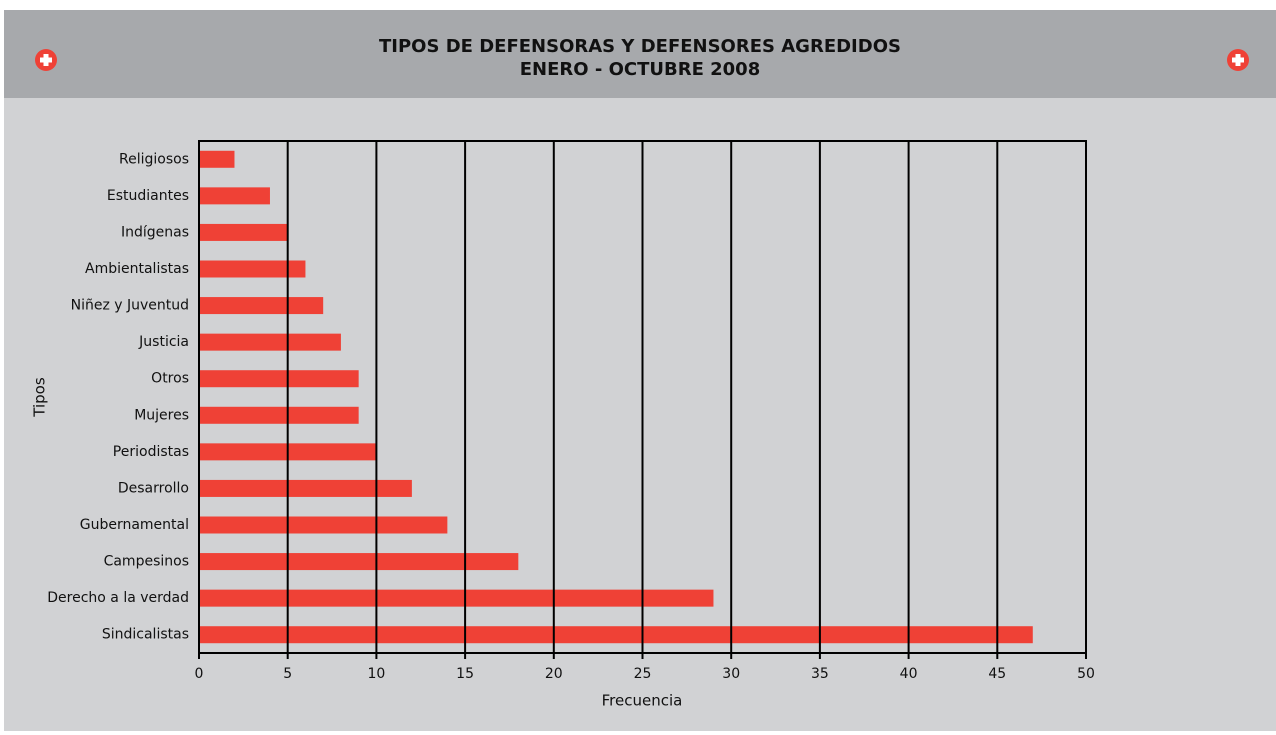 Image resolution: width=1276 pixels, height=735 pixels. Describe the element at coordinates (465, 674) in the screenshot. I see `x-tick-label: 15` at that location.